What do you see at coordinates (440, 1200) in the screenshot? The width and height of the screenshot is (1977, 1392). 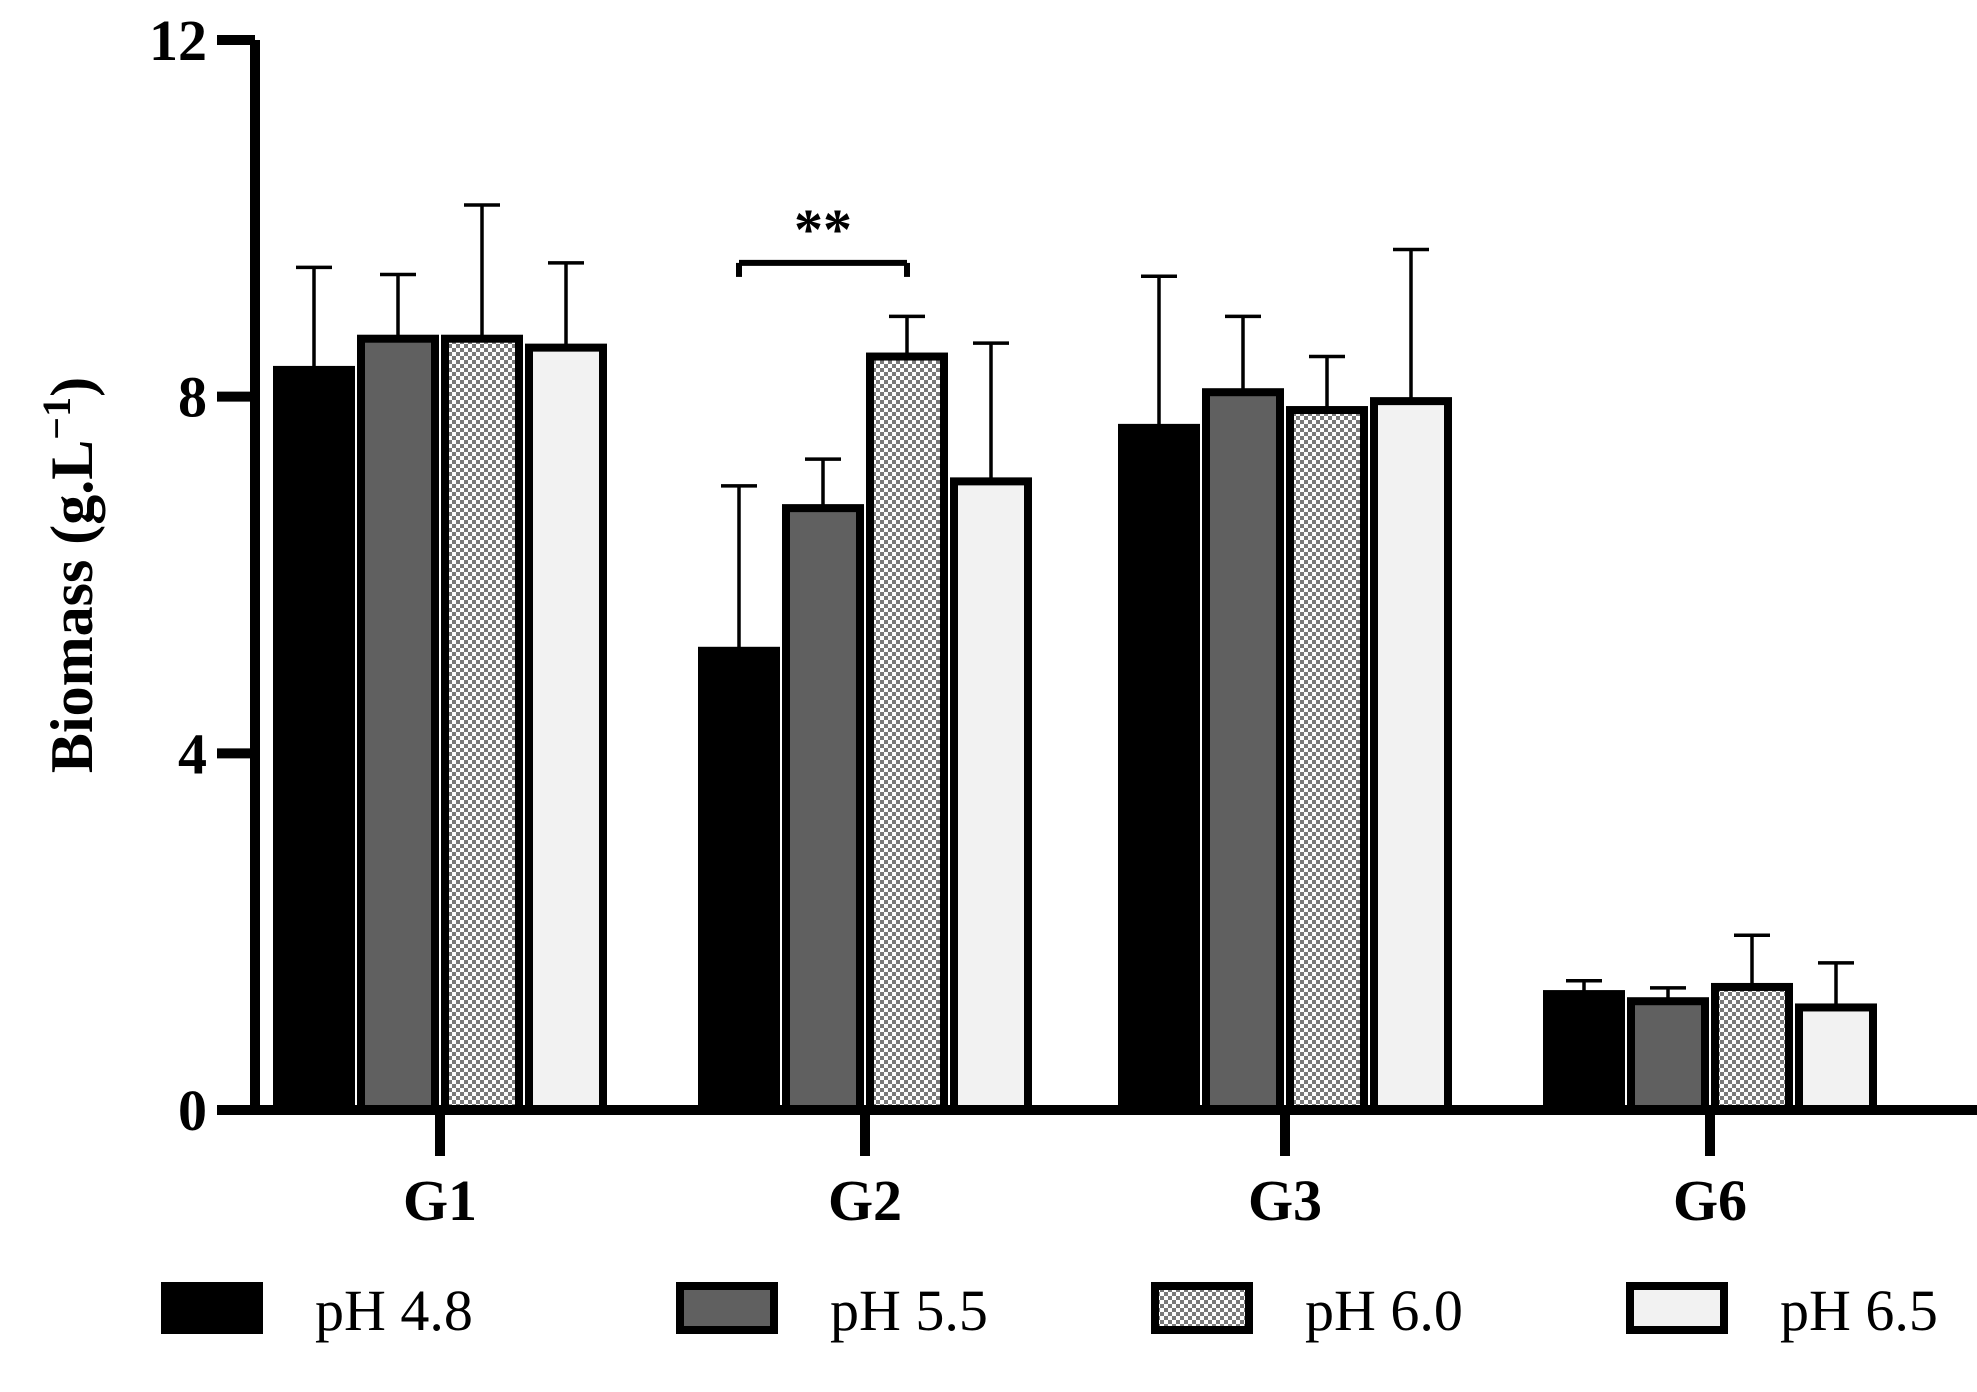 I see `x-category-label: G1` at bounding box center [440, 1200].